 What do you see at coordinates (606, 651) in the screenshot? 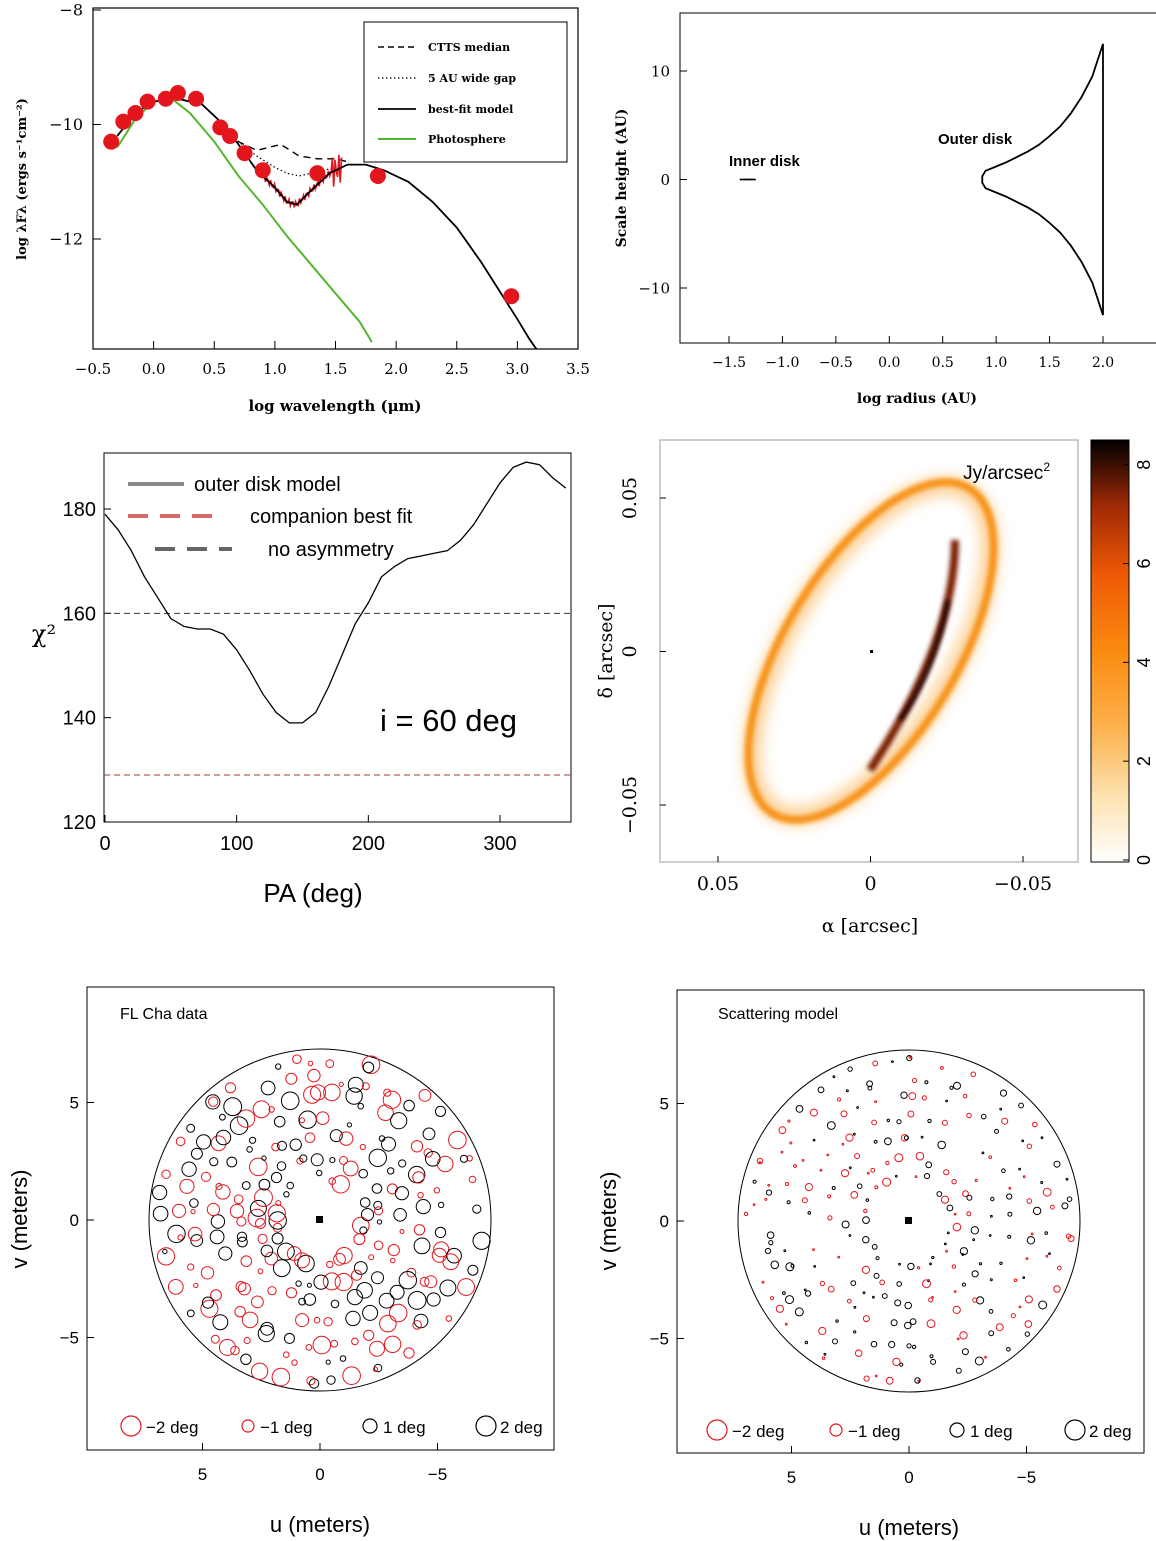
I see `disk-image-y-label: δ [arcsec]` at bounding box center [606, 651].